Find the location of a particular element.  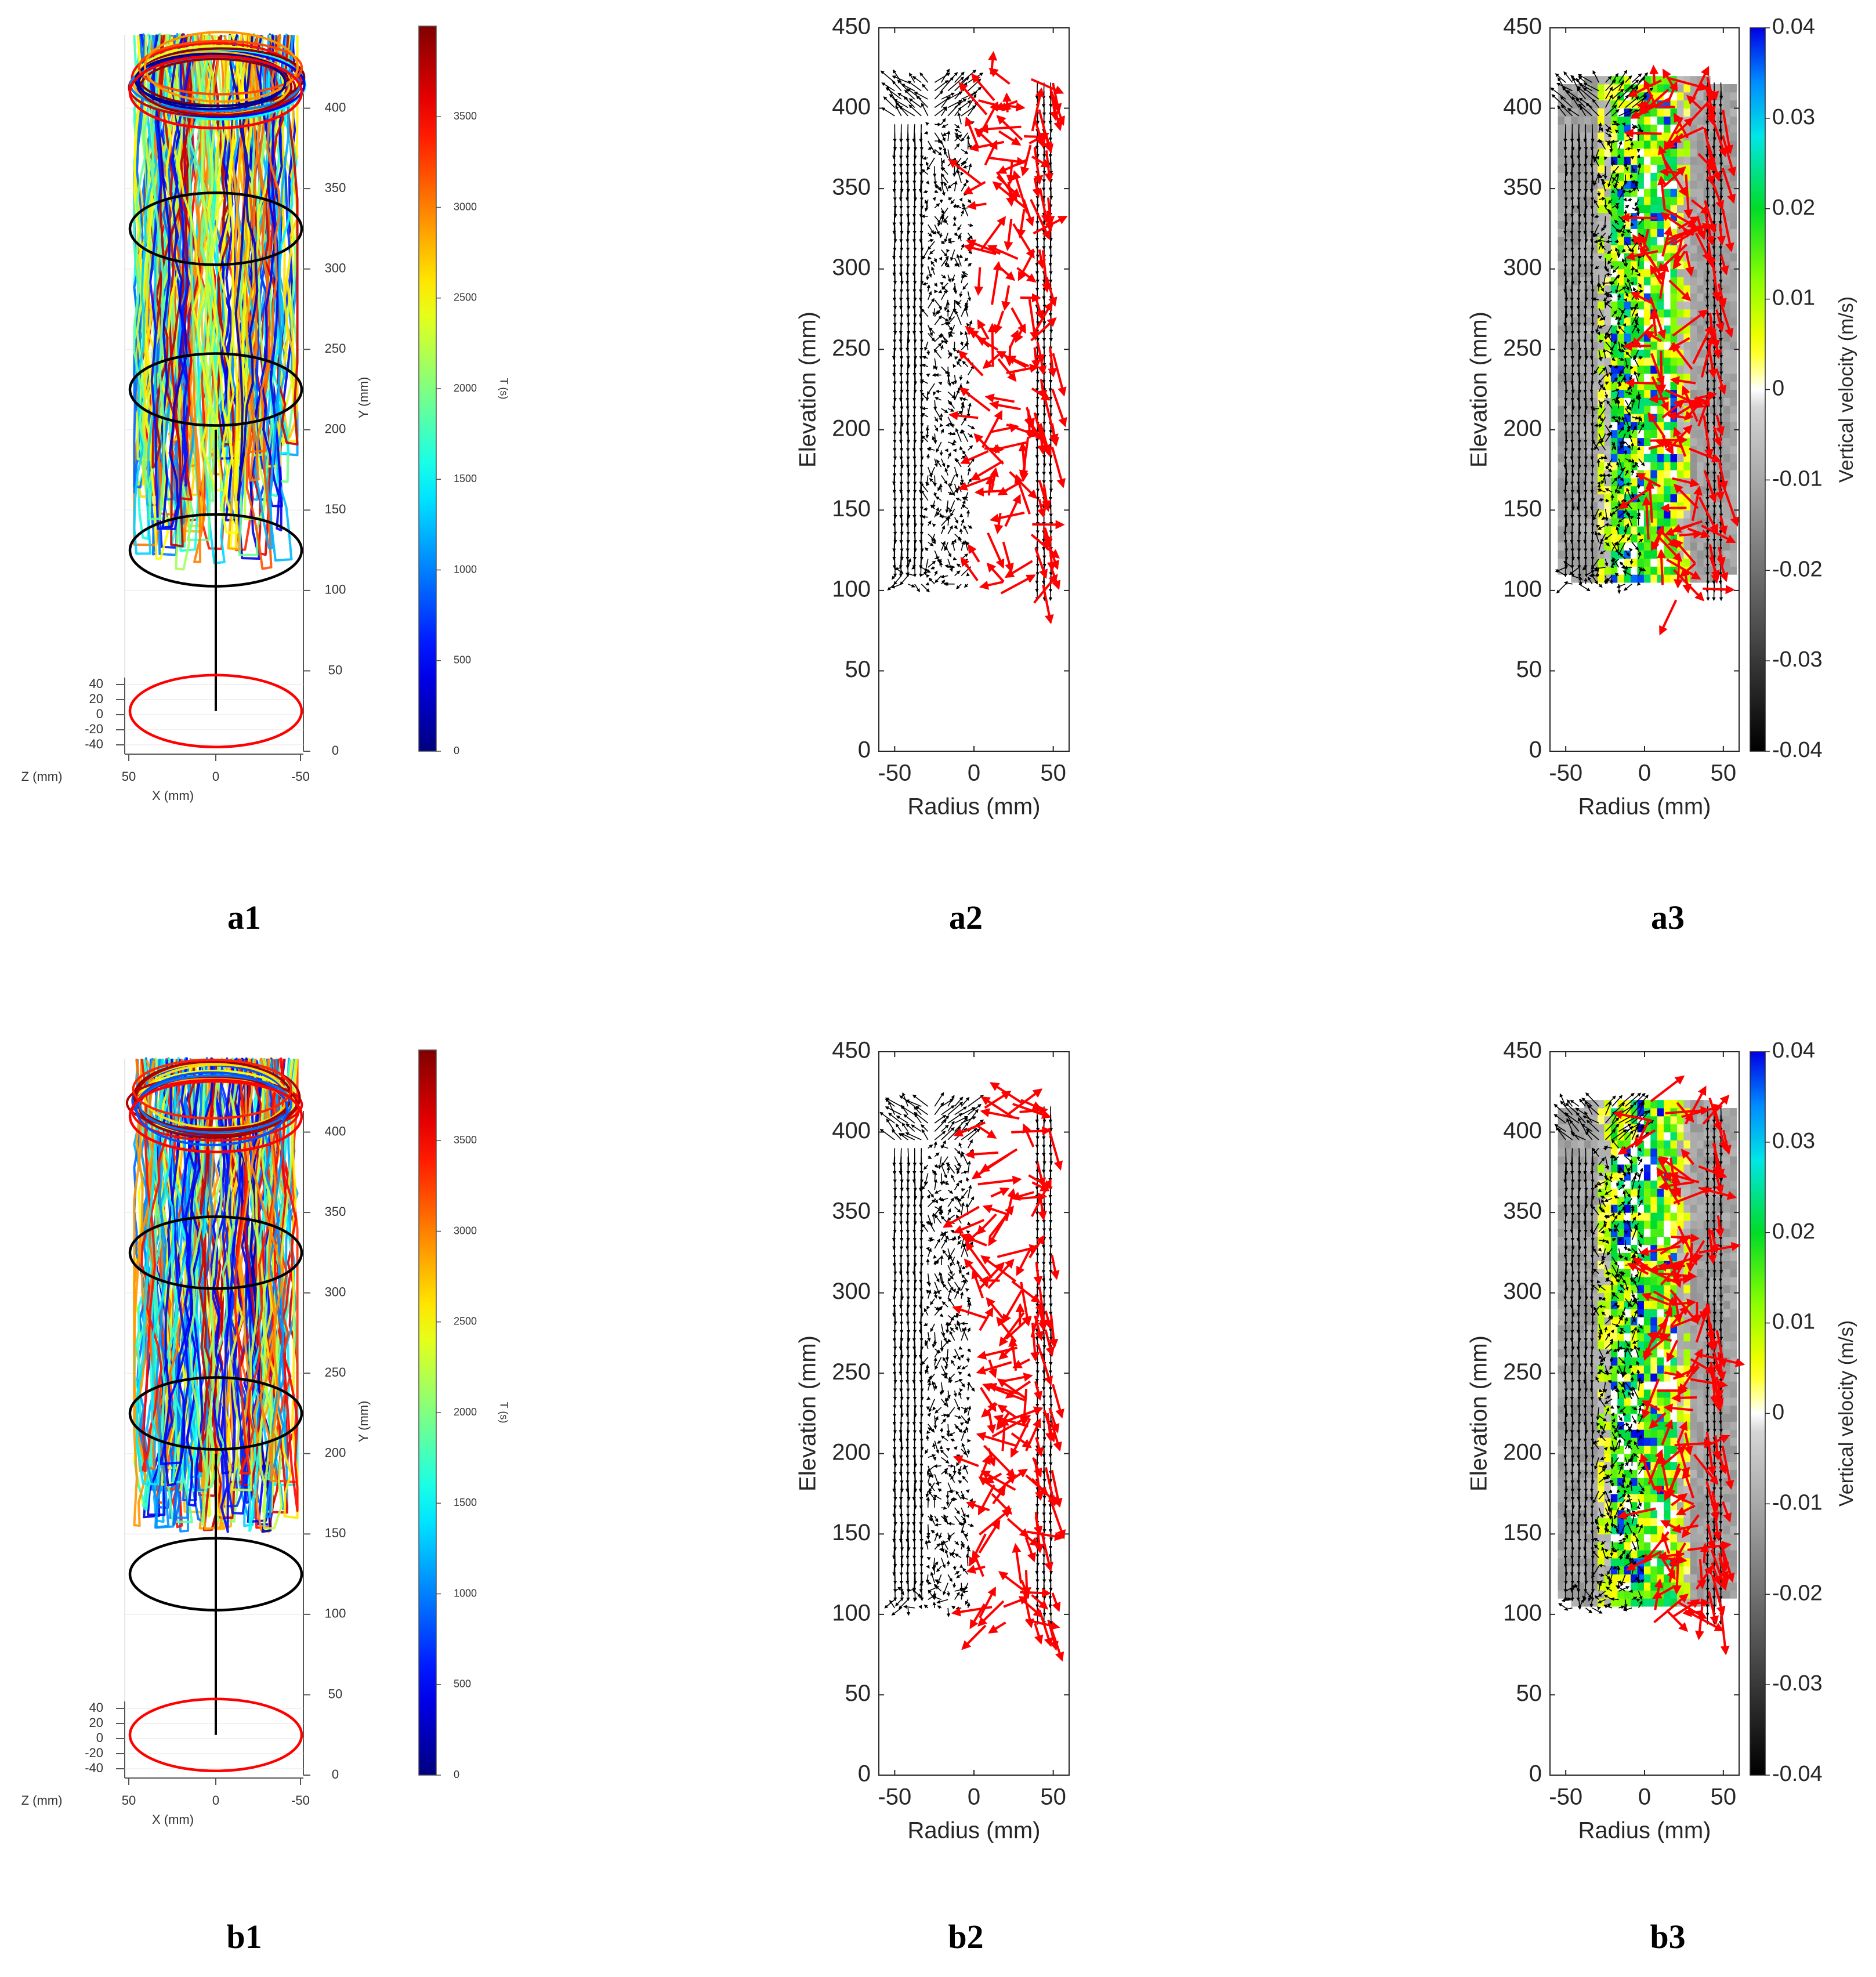

colorbar-tick-label: 500 is located at coordinates (462, 660).